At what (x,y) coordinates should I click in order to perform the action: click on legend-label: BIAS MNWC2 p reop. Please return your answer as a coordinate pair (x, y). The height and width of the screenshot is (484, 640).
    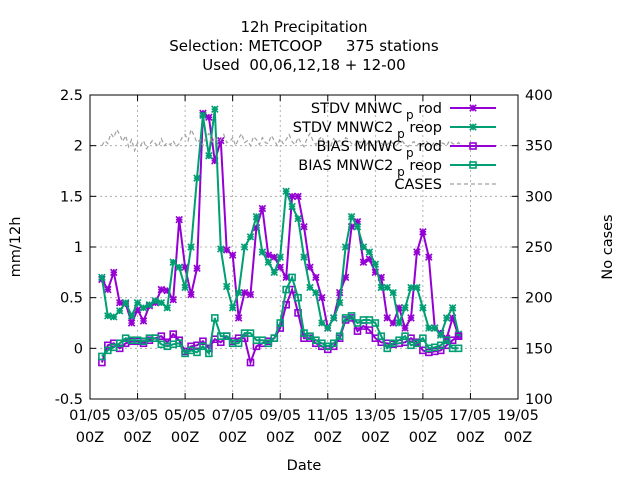
    Looking at the image, I should click on (370, 168).